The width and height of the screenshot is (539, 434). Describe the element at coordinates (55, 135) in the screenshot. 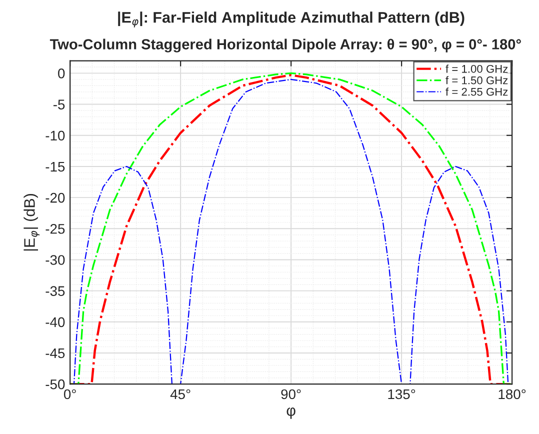

I see `y-tick-label: -10` at that location.